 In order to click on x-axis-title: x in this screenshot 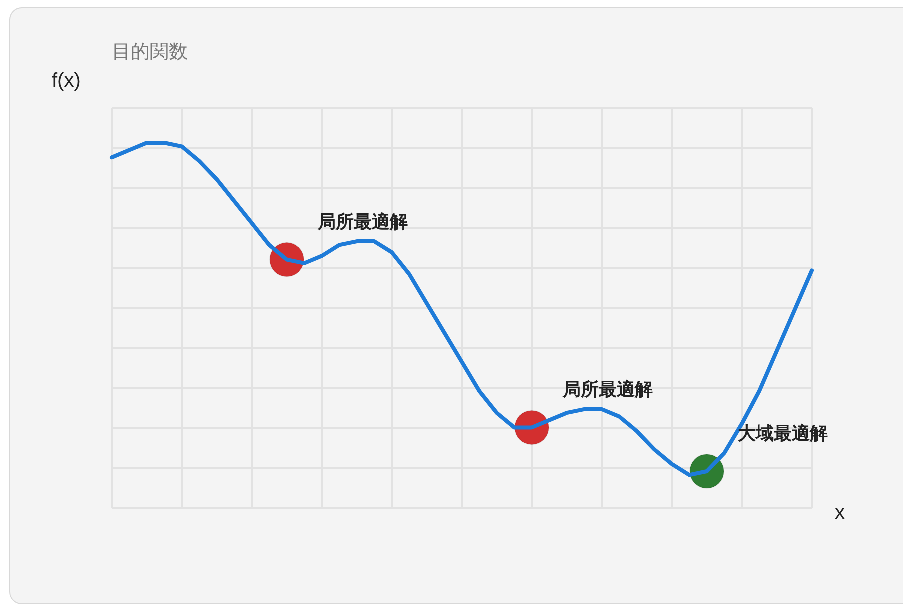, I will do `click(840, 513)`.